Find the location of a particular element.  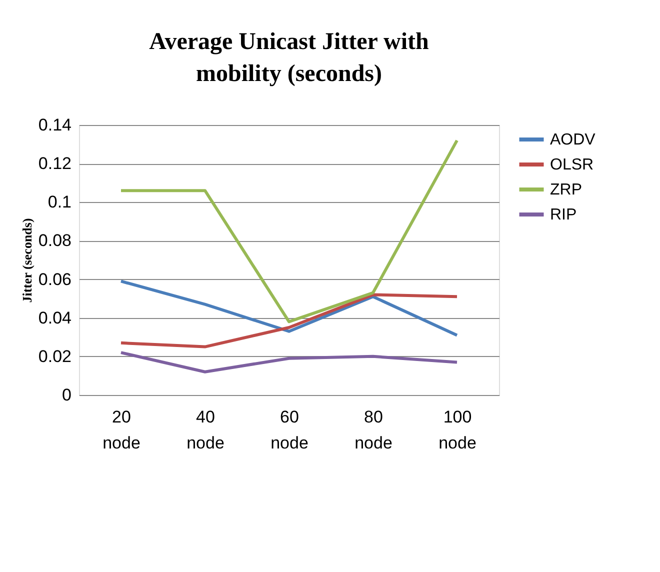

y-axis-title: Jitter (seconds) is located at coordinates (26, 260).